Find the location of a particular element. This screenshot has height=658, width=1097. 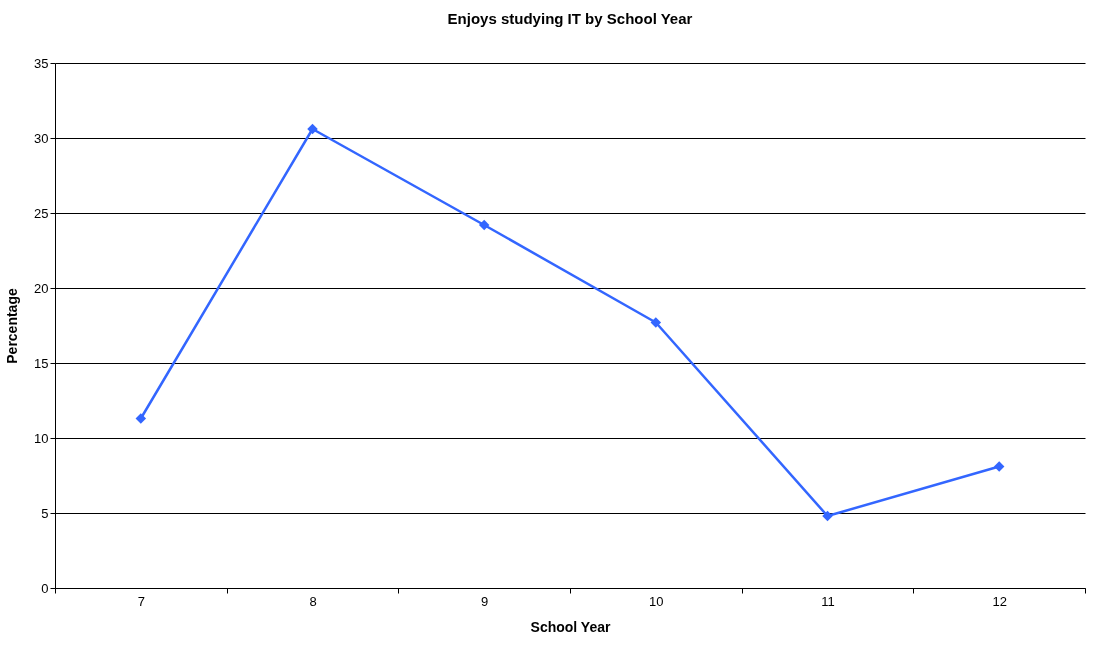

y-tick-label: 15 is located at coordinates (41, 363).